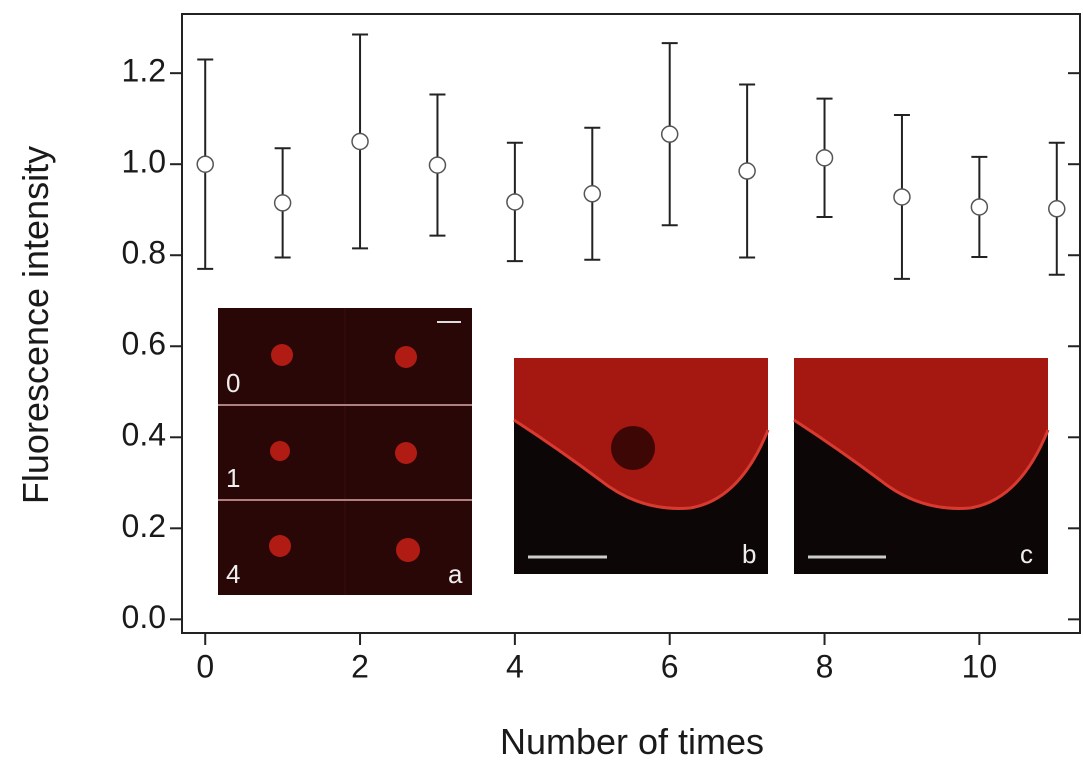  Describe the element at coordinates (144, 435) in the screenshot. I see `y-tick-label: 0.4` at that location.